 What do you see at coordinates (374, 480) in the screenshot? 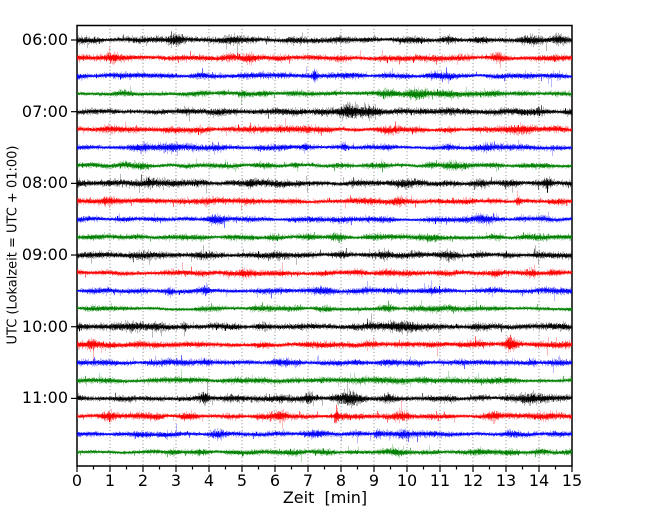
I see `x-tick-label: 9` at bounding box center [374, 480].